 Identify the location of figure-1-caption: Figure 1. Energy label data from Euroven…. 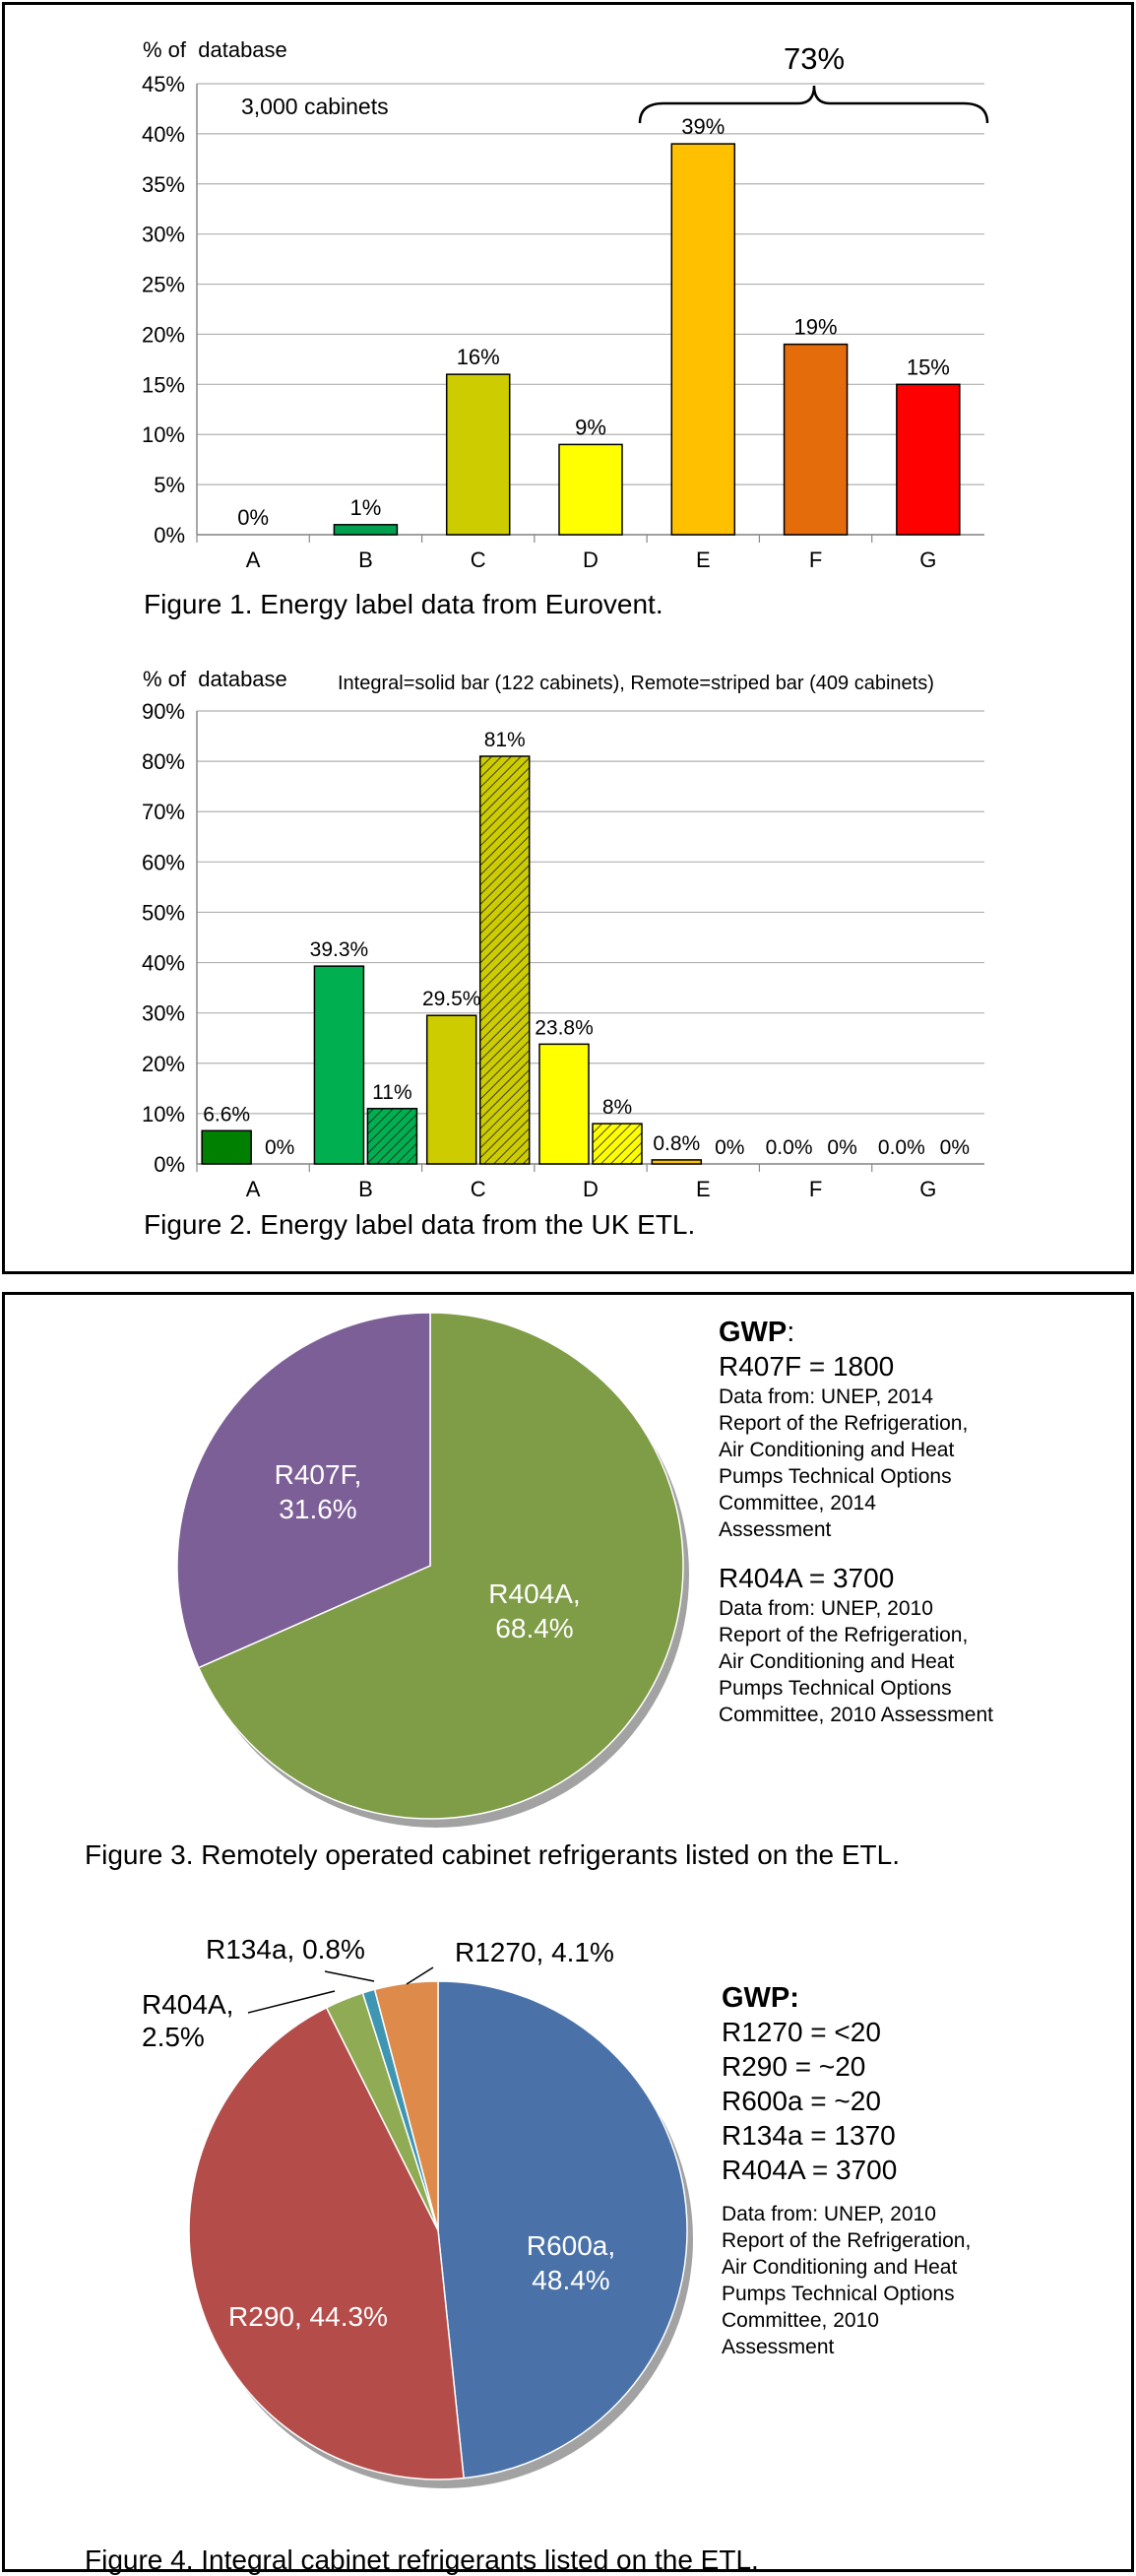
(404, 604).